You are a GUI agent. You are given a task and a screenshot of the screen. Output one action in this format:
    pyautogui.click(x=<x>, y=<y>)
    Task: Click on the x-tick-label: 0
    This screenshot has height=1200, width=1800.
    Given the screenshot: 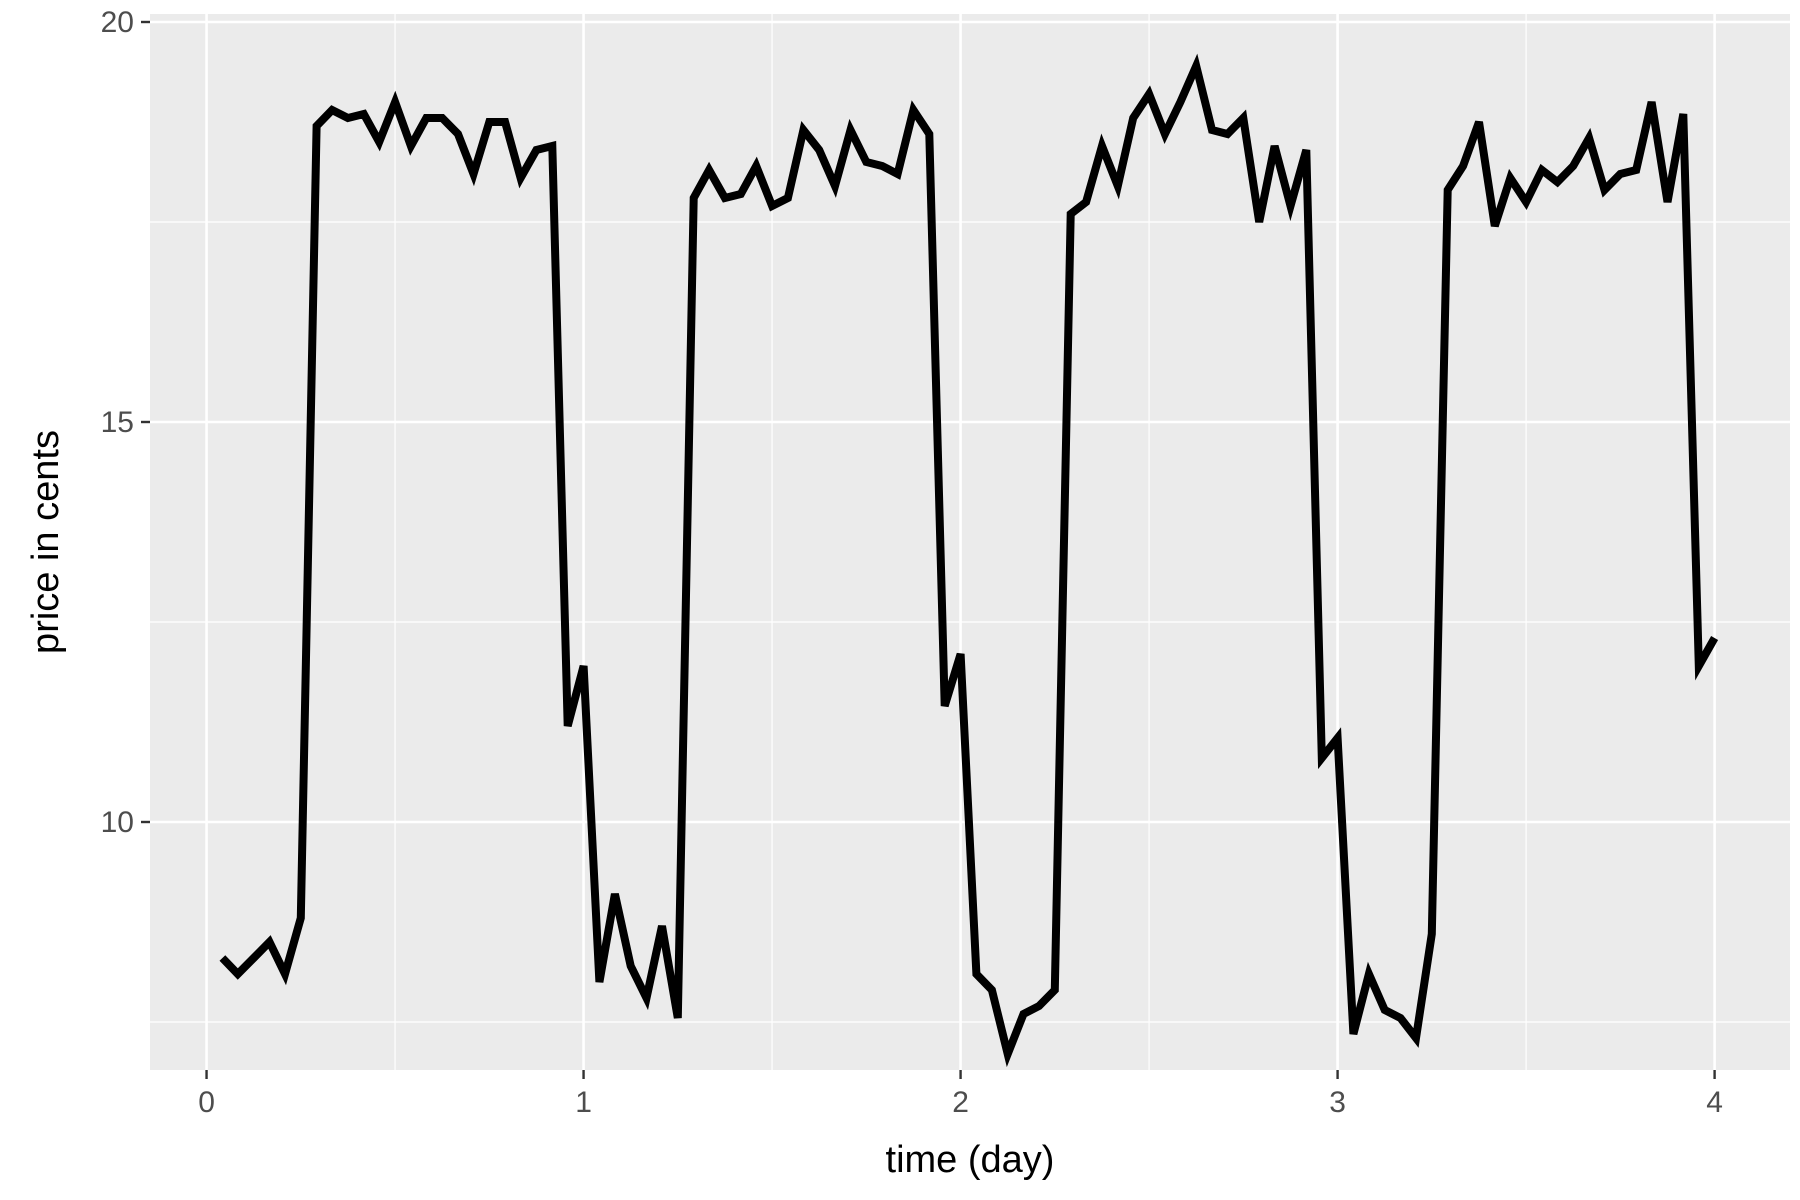 What is the action you would take?
    pyautogui.click(x=206, y=1102)
    